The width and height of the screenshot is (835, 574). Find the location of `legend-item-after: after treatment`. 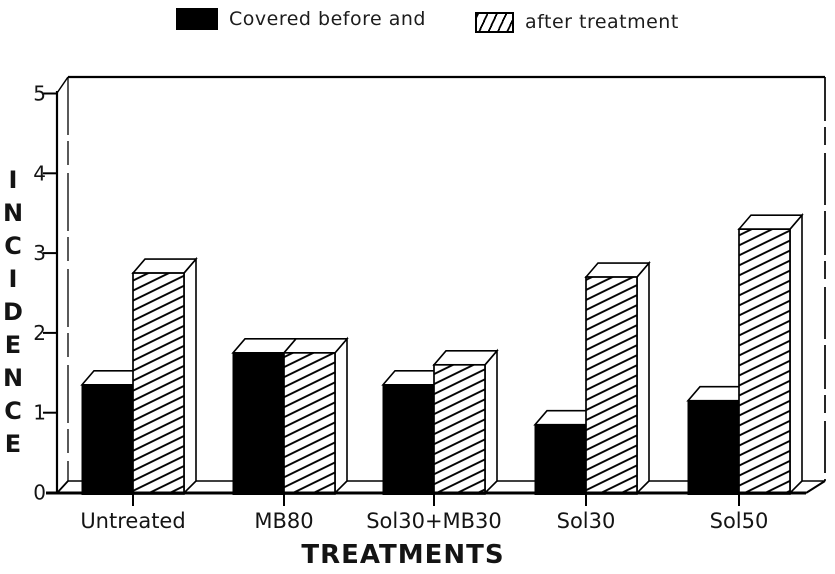

legend-item-after: after treatment is located at coordinates (577, 22).